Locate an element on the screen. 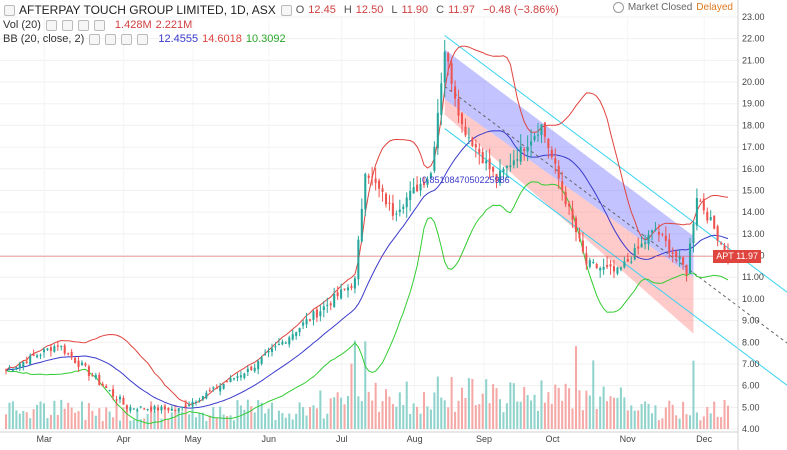 The width and height of the screenshot is (787, 450). x-tick-label: Sep is located at coordinates (484, 439).